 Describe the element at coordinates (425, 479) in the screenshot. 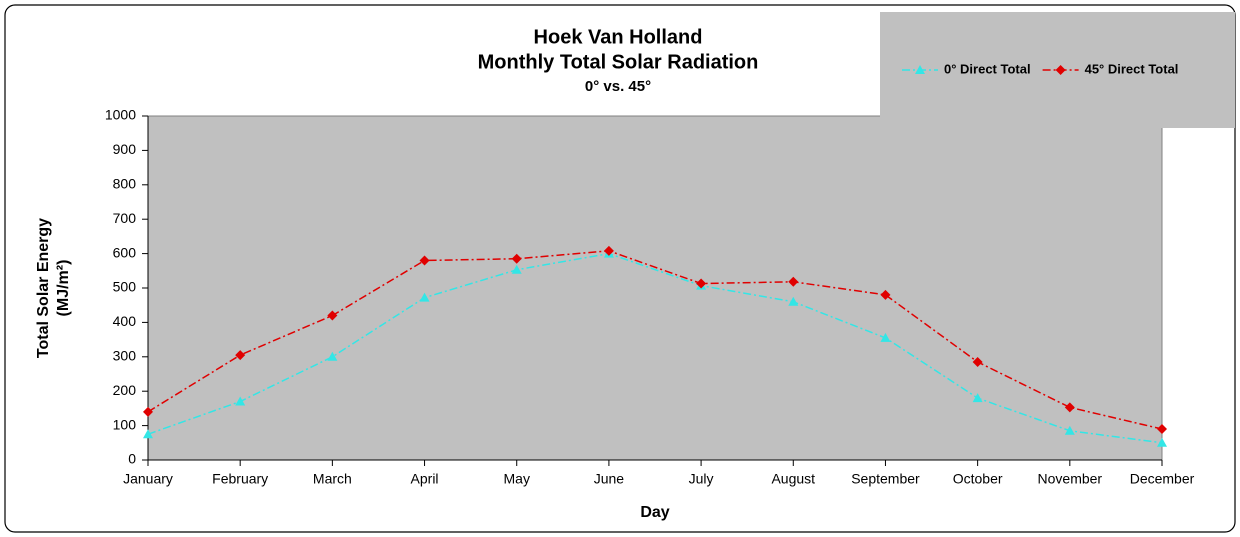

I see `x-tick-label: April` at that location.